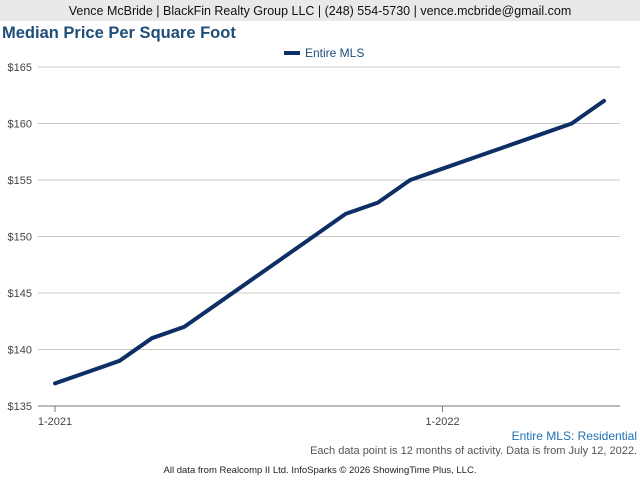 The height and width of the screenshot is (480, 640). I want to click on legend-swatch, so click(292, 53).